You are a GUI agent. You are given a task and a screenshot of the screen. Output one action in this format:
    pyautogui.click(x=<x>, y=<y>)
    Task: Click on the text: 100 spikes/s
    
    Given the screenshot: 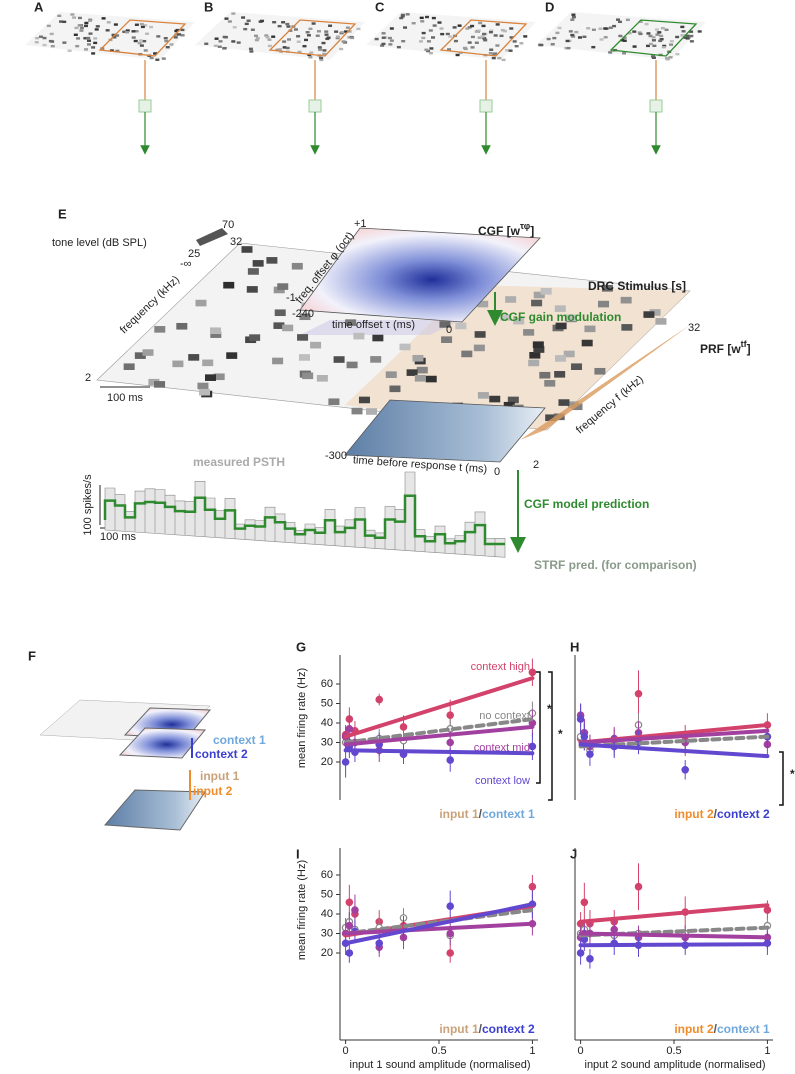 What is the action you would take?
    pyautogui.click(x=88, y=505)
    